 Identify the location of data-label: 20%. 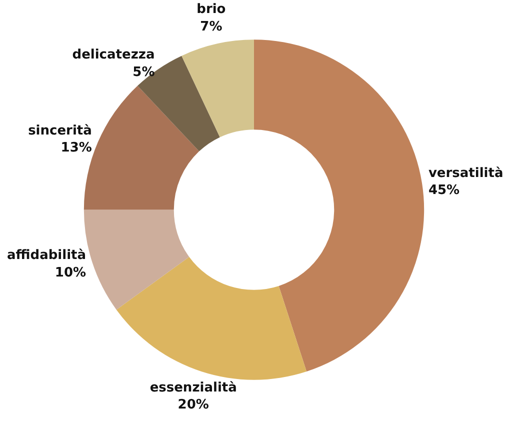
(193, 405).